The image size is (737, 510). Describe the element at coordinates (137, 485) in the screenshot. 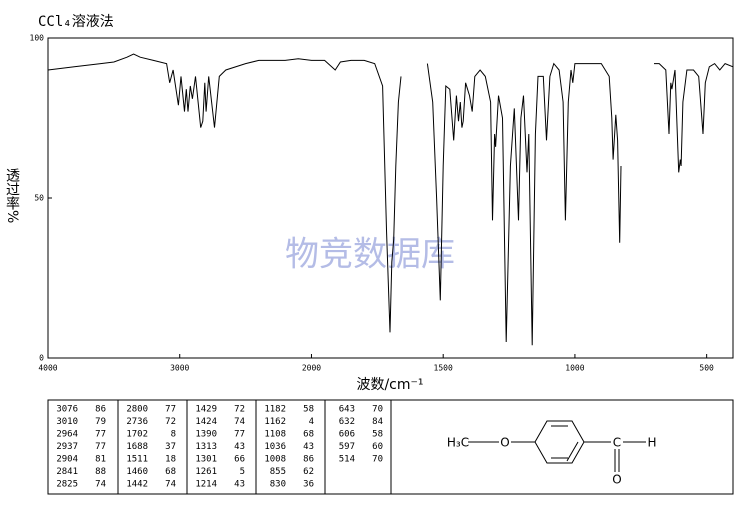

I see `table-wavenumber: 1442` at that location.